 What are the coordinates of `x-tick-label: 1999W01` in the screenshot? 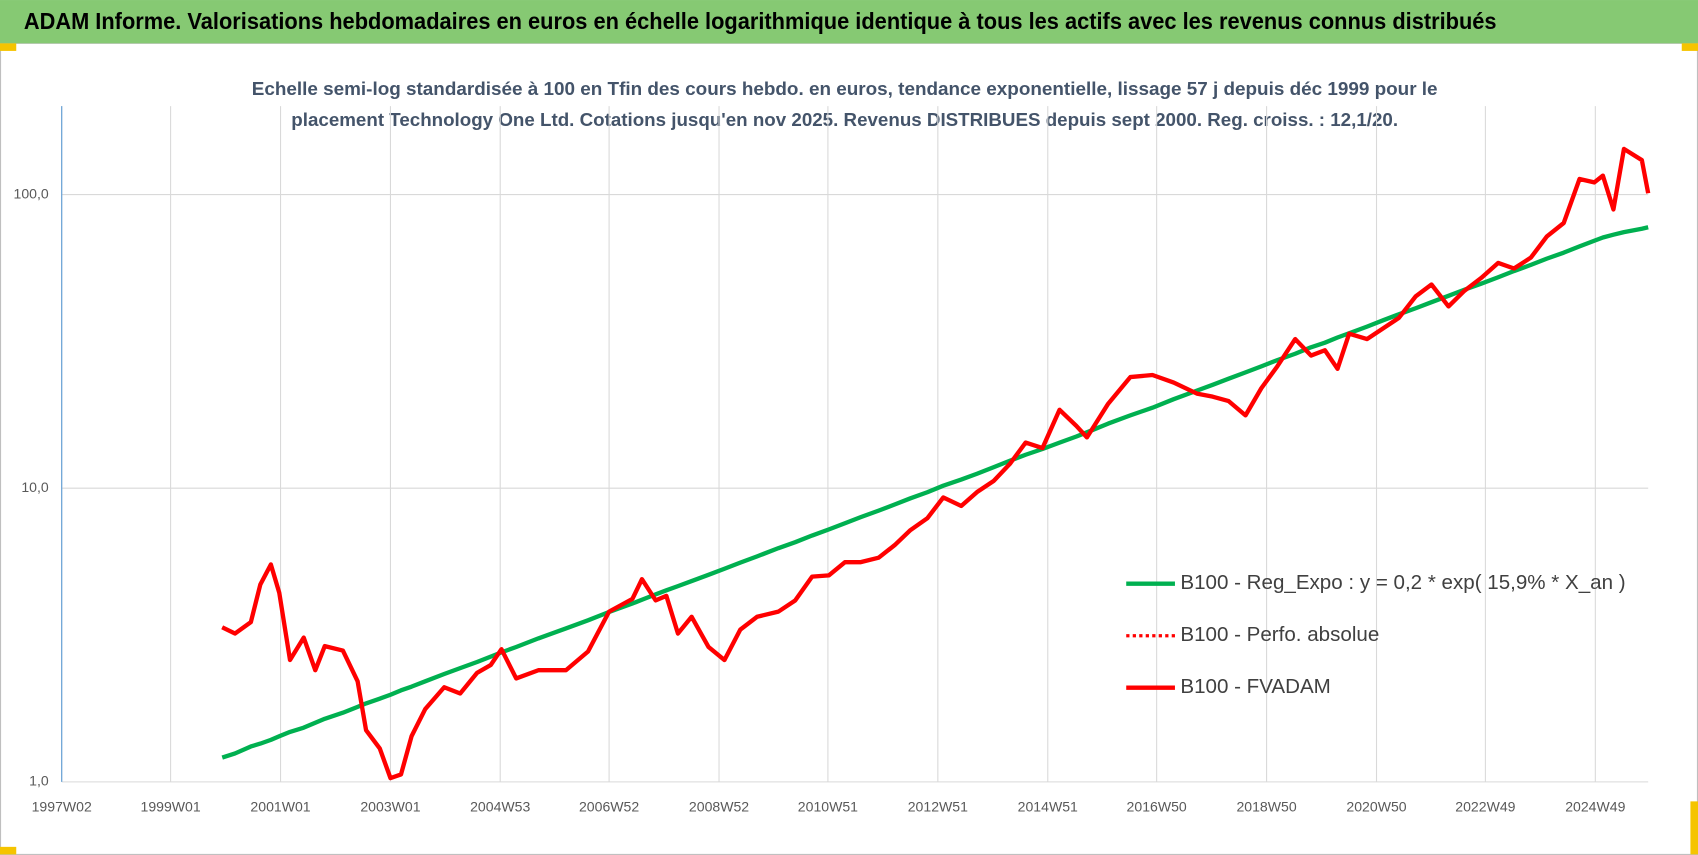 It's located at (171, 807).